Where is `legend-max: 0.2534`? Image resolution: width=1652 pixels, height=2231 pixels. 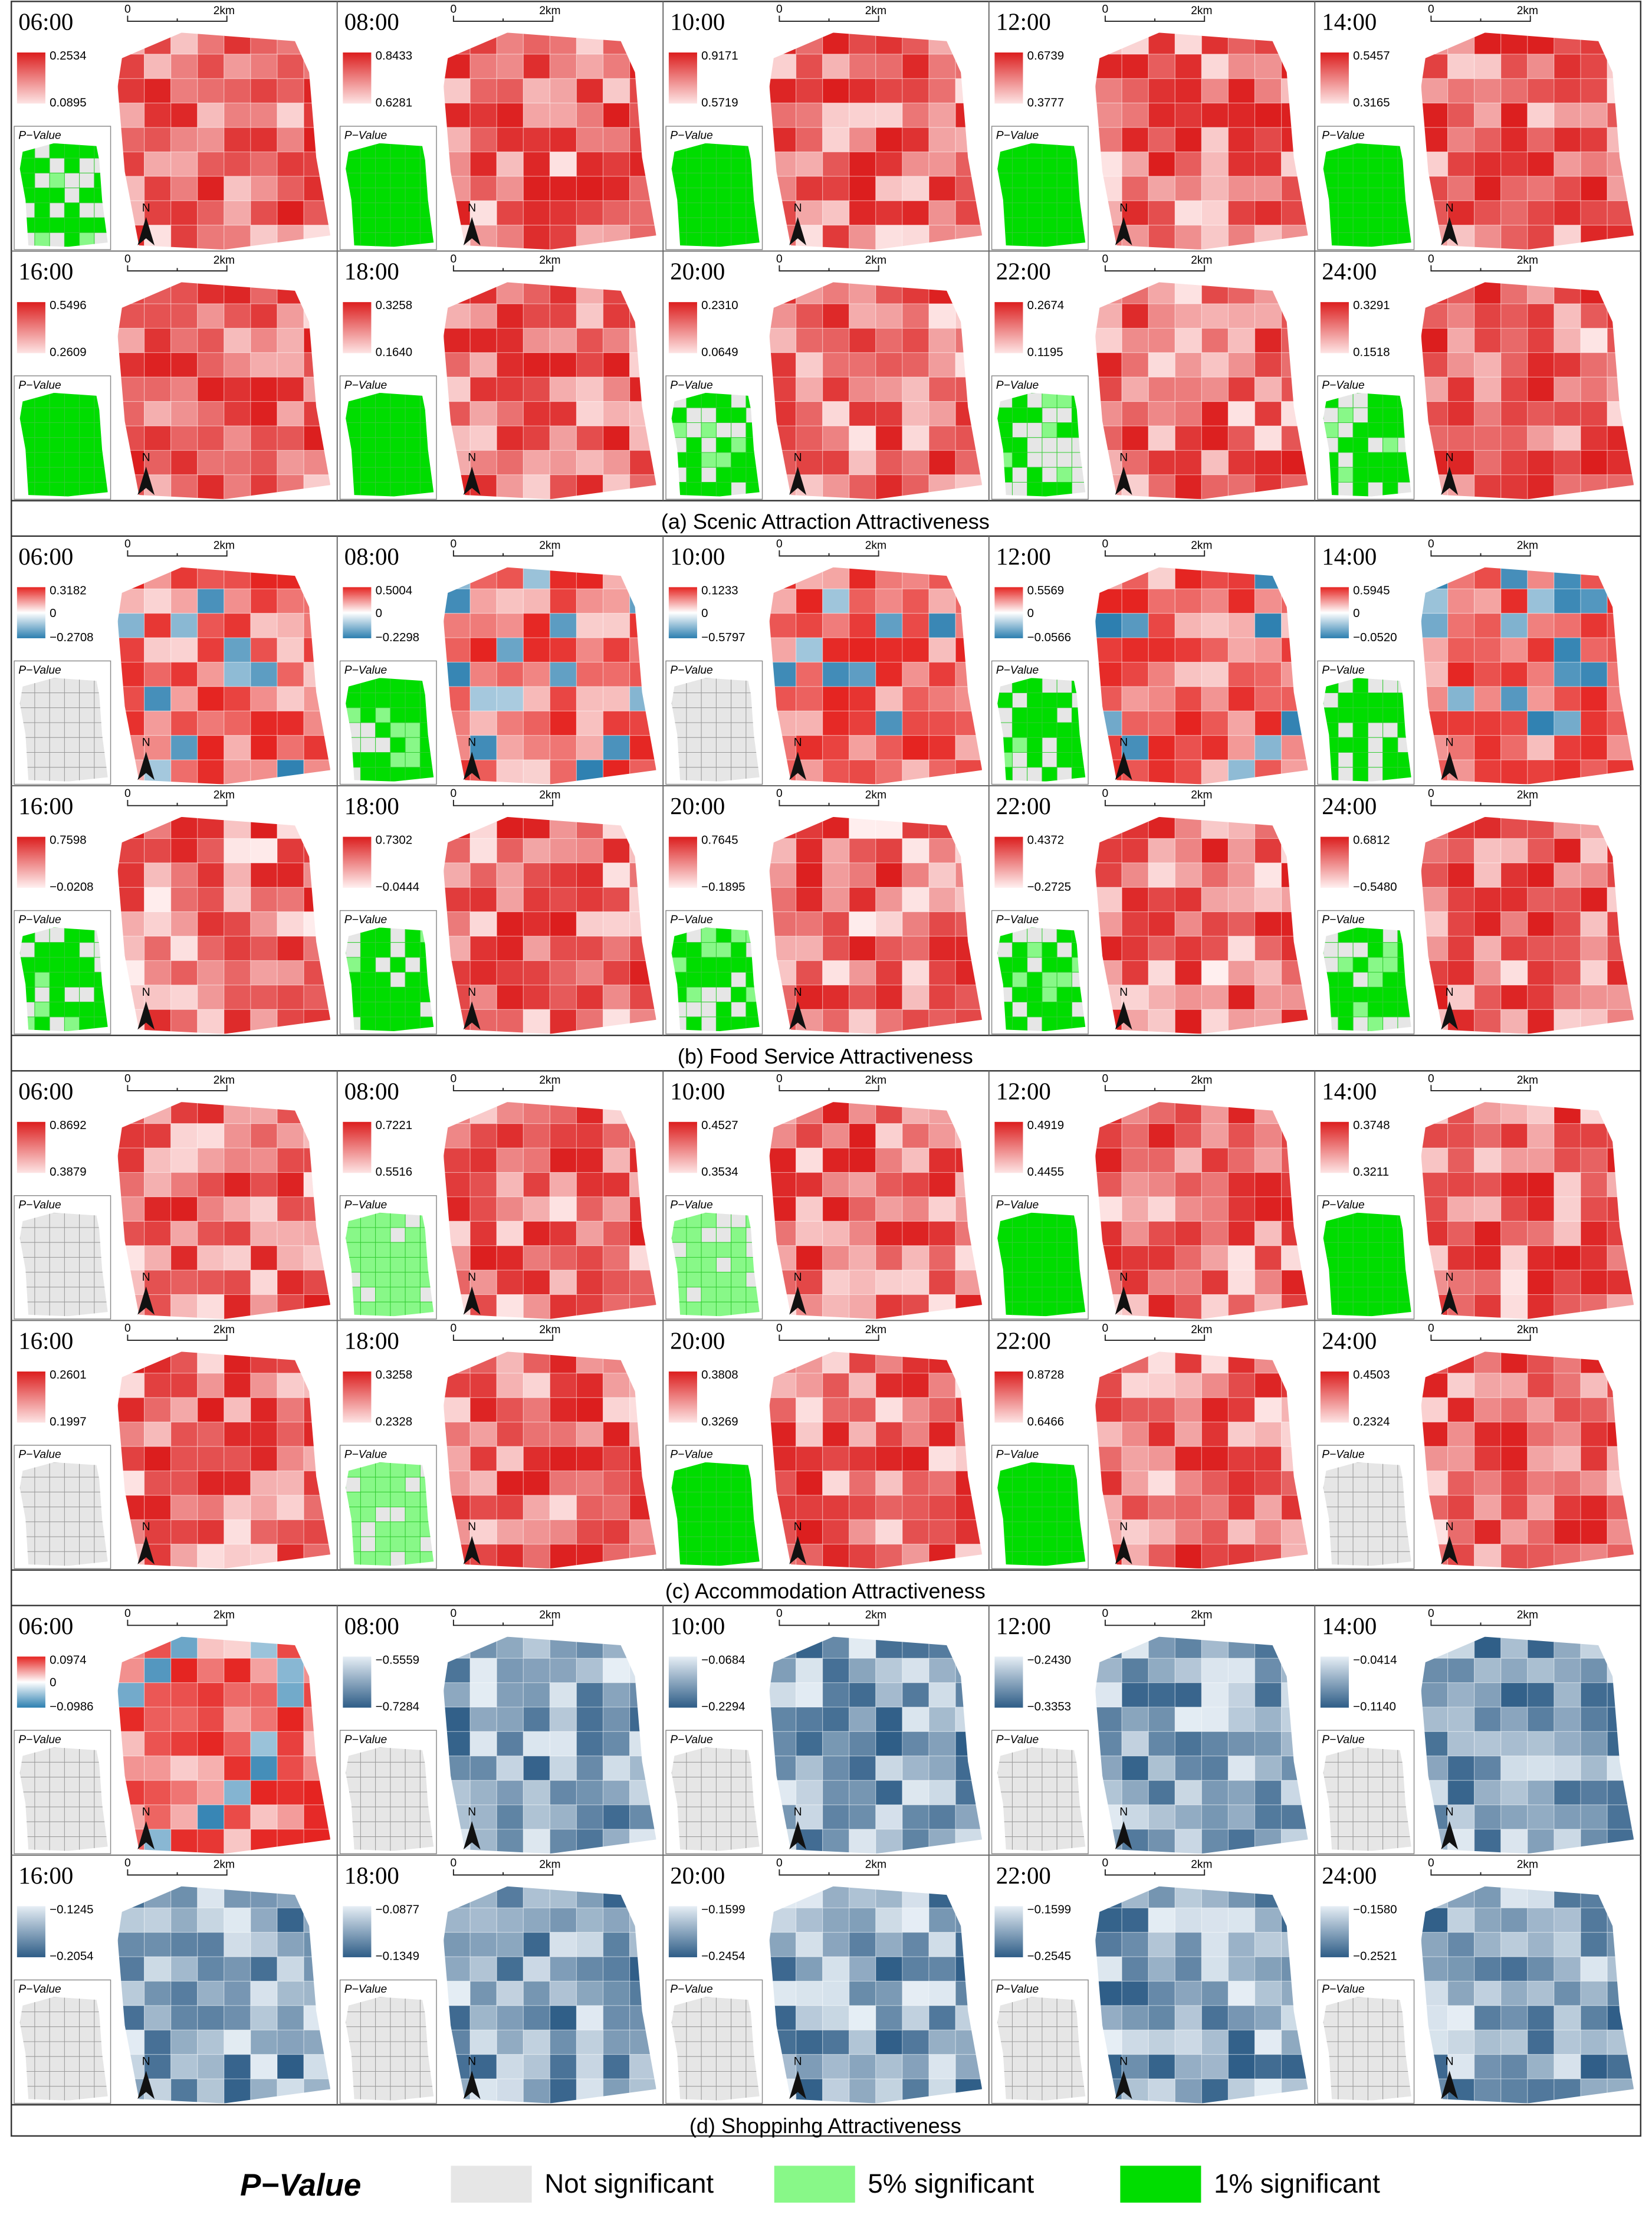
legend-max: 0.2534 is located at coordinates (68, 56).